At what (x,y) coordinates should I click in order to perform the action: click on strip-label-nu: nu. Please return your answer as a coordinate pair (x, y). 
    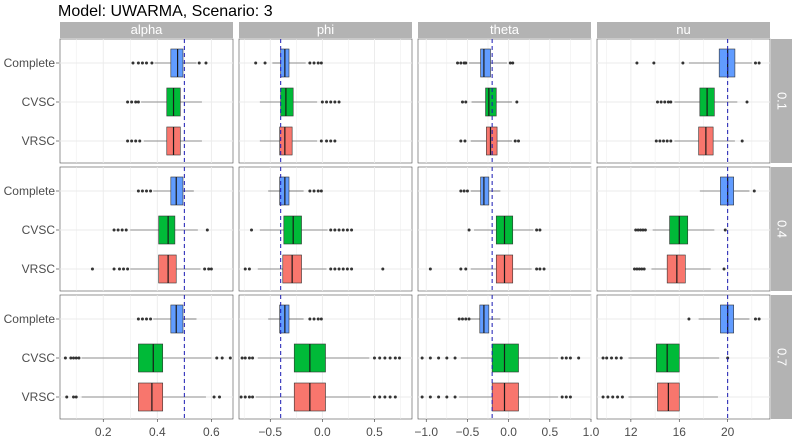
    Looking at the image, I should click on (683, 29).